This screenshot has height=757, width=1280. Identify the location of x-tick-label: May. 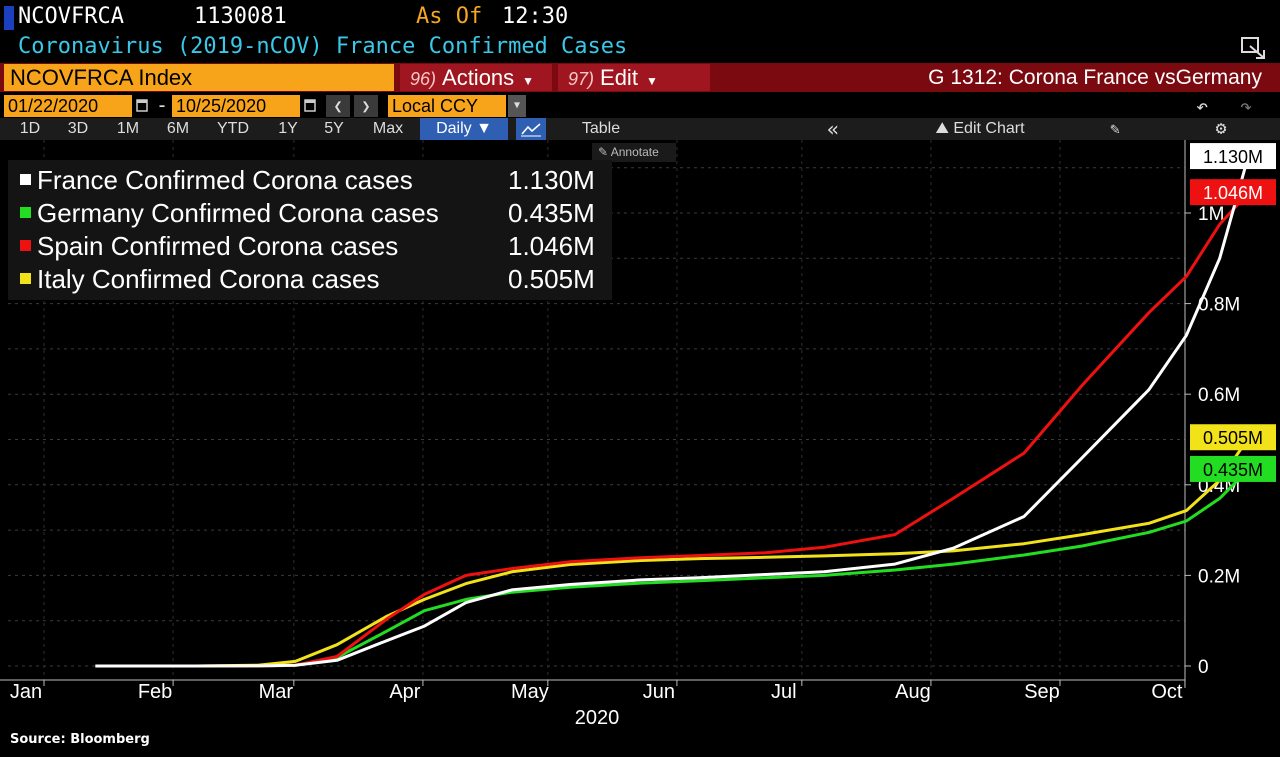
(530, 692).